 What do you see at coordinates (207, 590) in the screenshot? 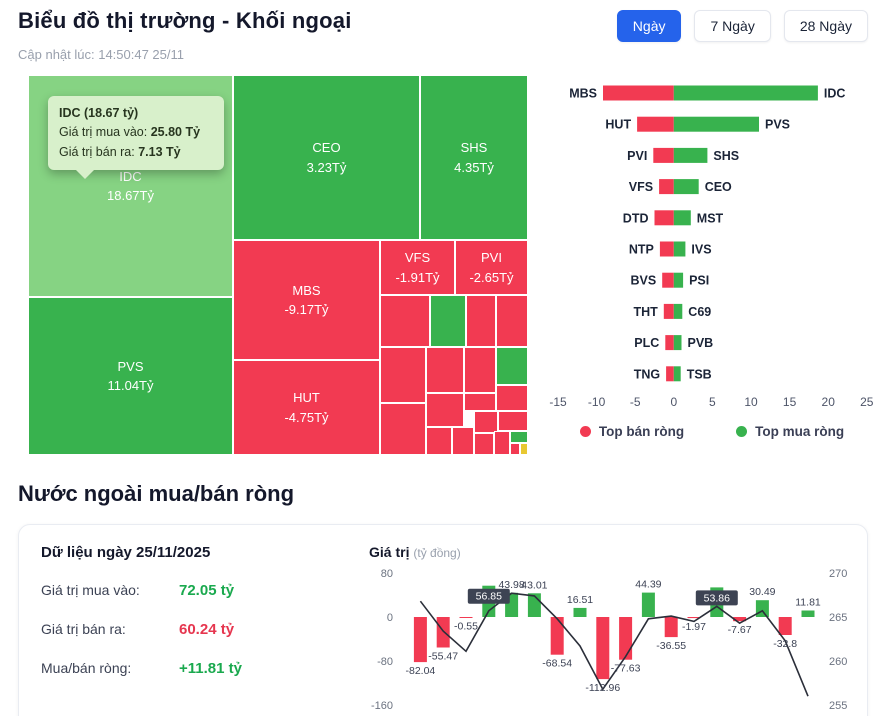
I see `stat-amount: 72.05 tỷ` at bounding box center [207, 590].